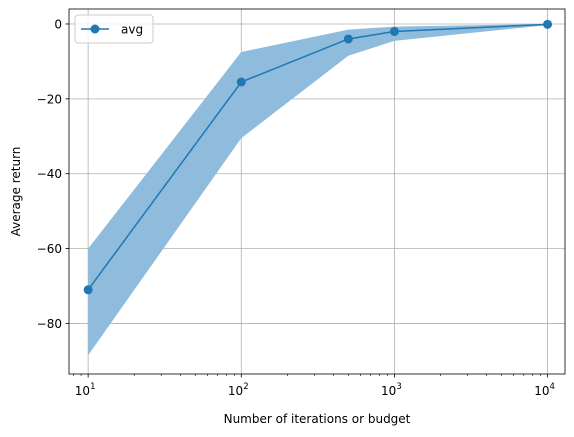 The height and width of the screenshot is (437, 574). Describe the element at coordinates (132, 30) in the screenshot. I see `legend-label-avg: avg` at that location.